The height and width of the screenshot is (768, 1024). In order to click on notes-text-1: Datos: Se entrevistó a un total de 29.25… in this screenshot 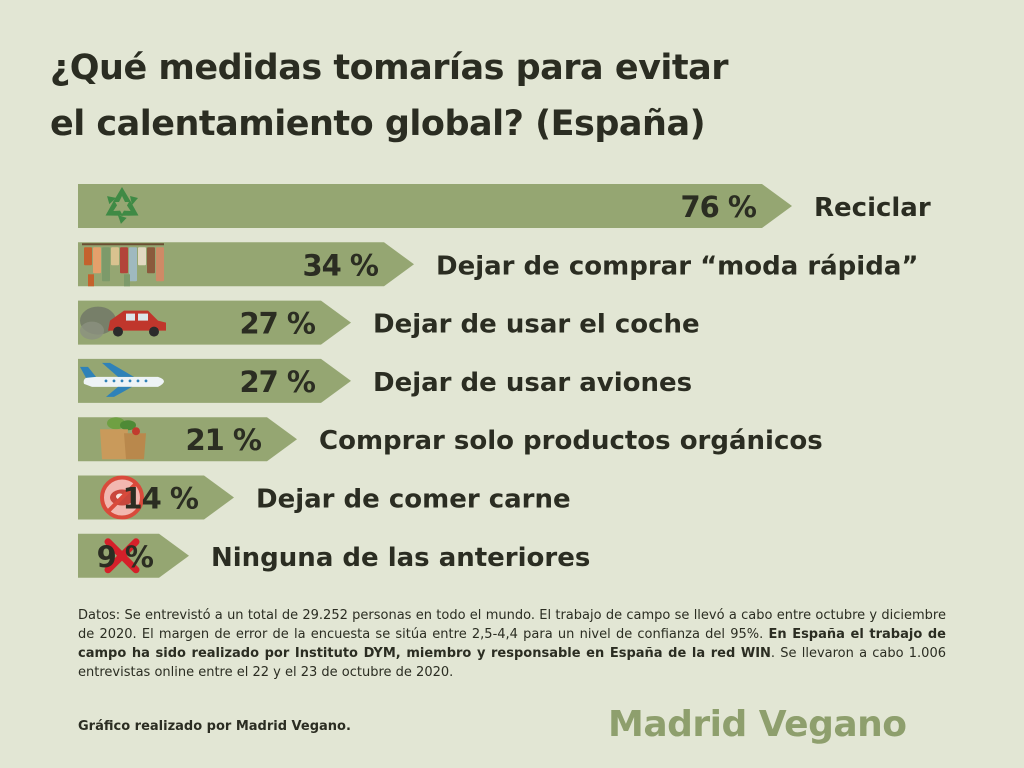, I will do `click(512, 625)`.